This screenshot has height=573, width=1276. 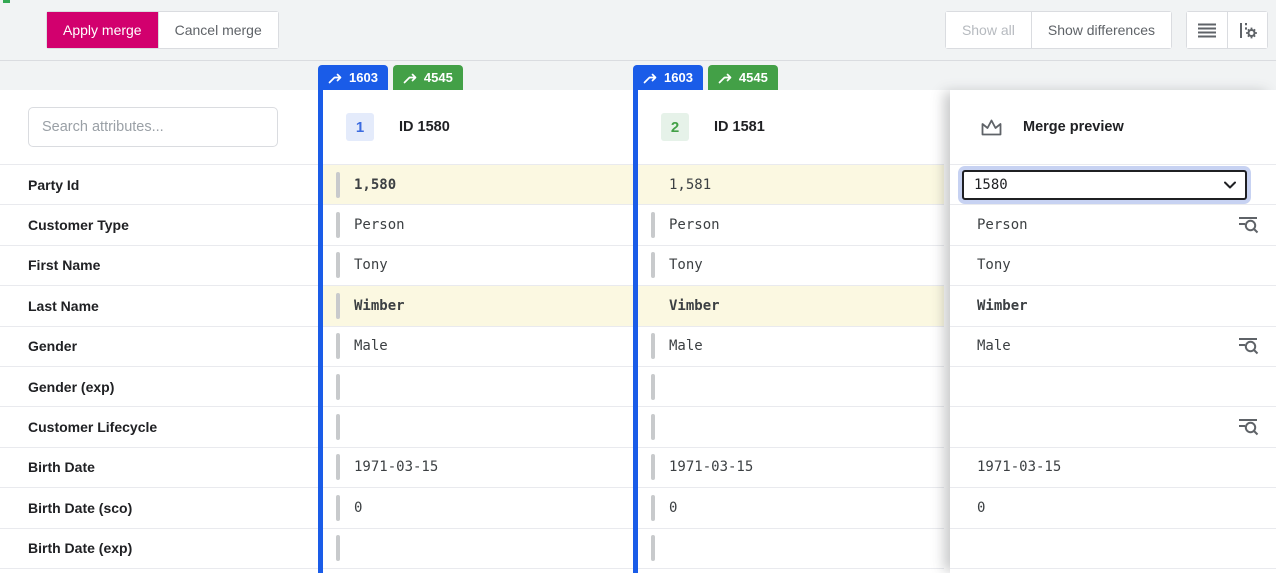 What do you see at coordinates (705, 77) in the screenshot?
I see `record2-merge-tabs: 1603 4545` at bounding box center [705, 77].